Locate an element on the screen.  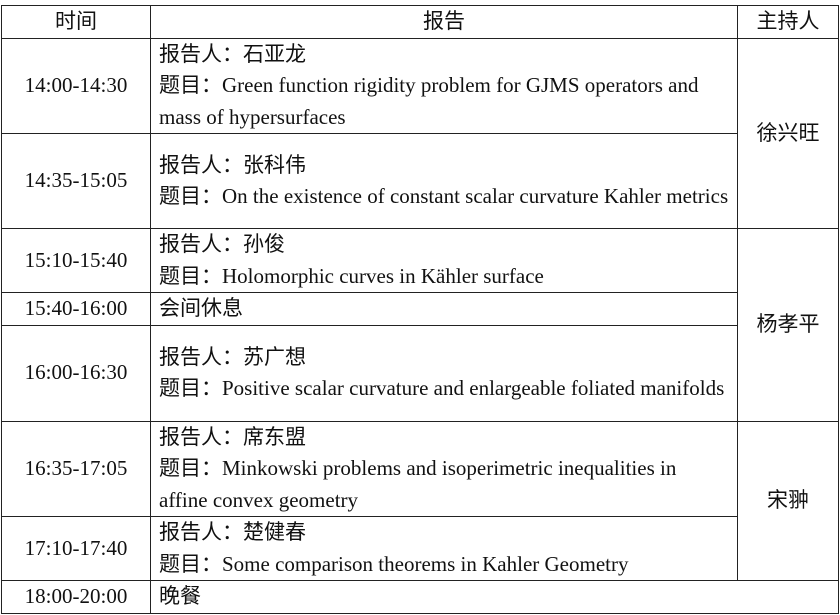
speaker-name: 孙俊 is located at coordinates (264, 244).